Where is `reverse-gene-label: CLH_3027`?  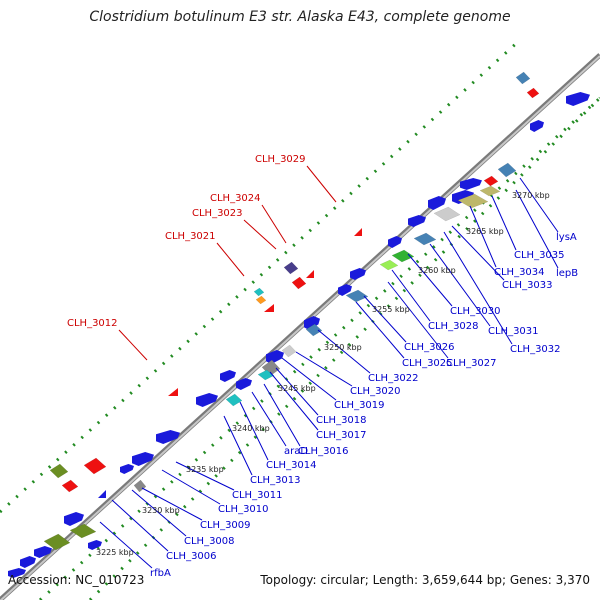
reverse-gene-label: CLH_3027 is located at coordinates (471, 363).